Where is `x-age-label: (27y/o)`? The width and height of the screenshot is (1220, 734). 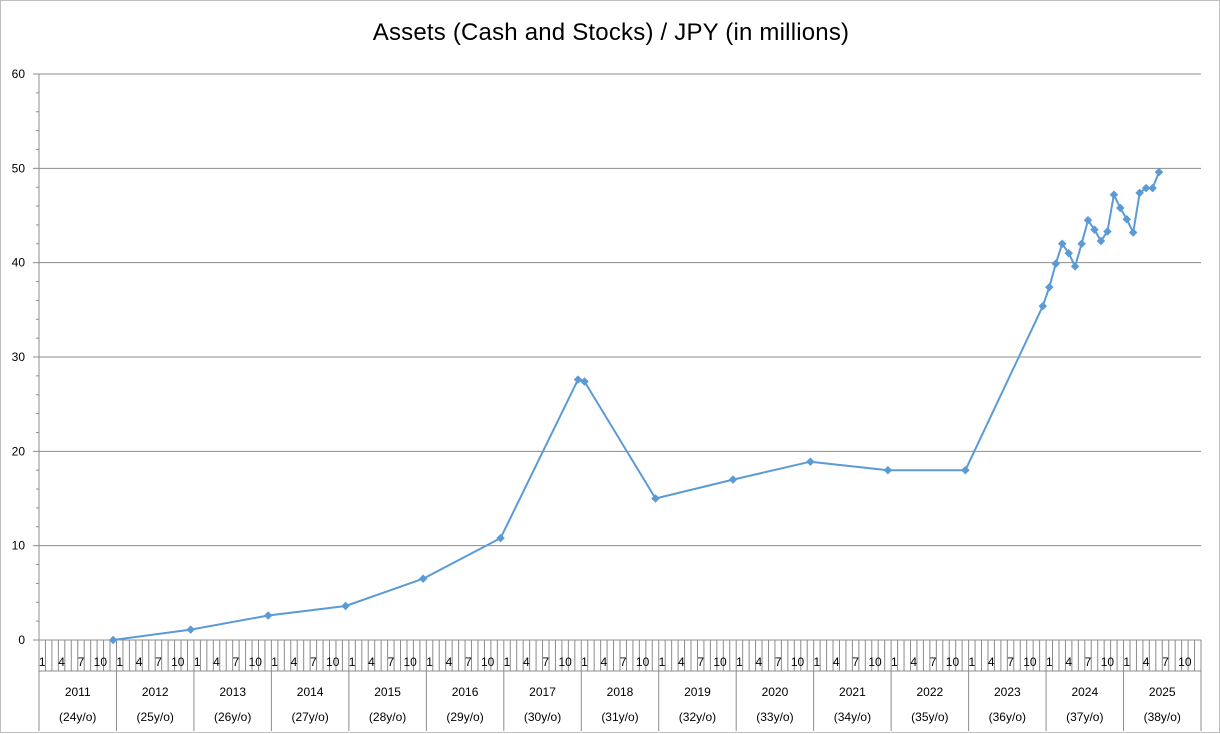
x-age-label: (27y/o) is located at coordinates (309, 717).